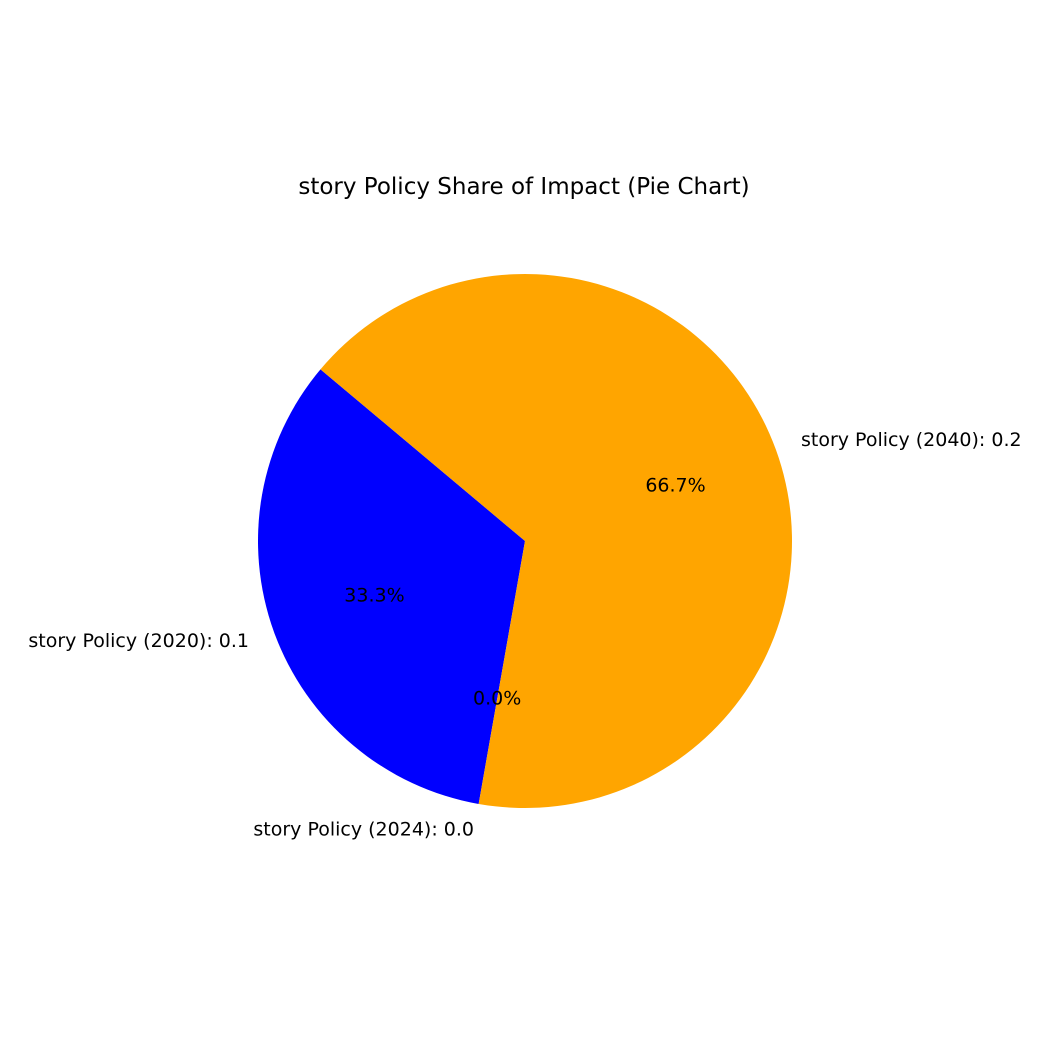 Image resolution: width=1050 pixels, height=1050 pixels. What do you see at coordinates (911, 440) in the screenshot?
I see `slice-label-3: story Policy (2040): 0.2` at bounding box center [911, 440].